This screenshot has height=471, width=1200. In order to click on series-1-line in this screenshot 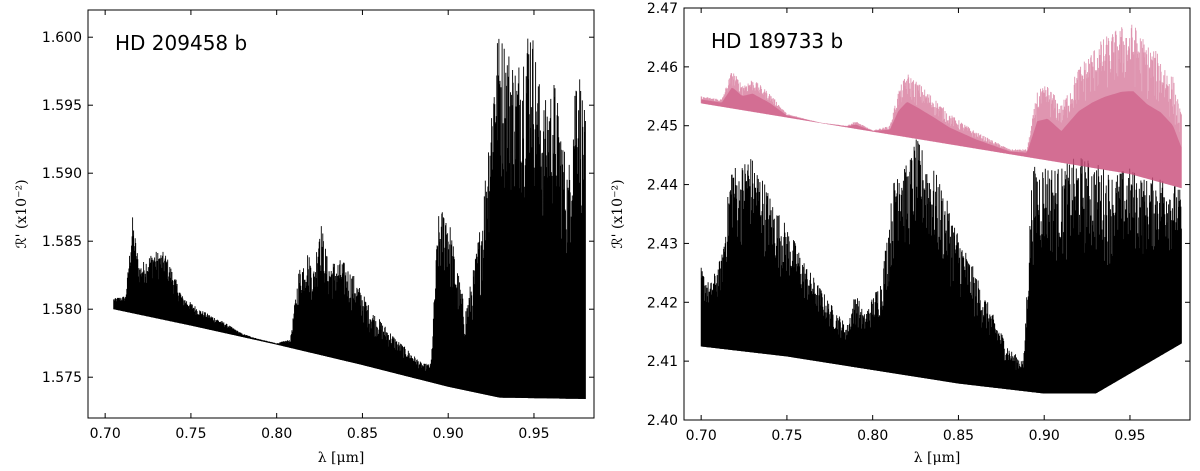, I will do `click(941, 106)`.